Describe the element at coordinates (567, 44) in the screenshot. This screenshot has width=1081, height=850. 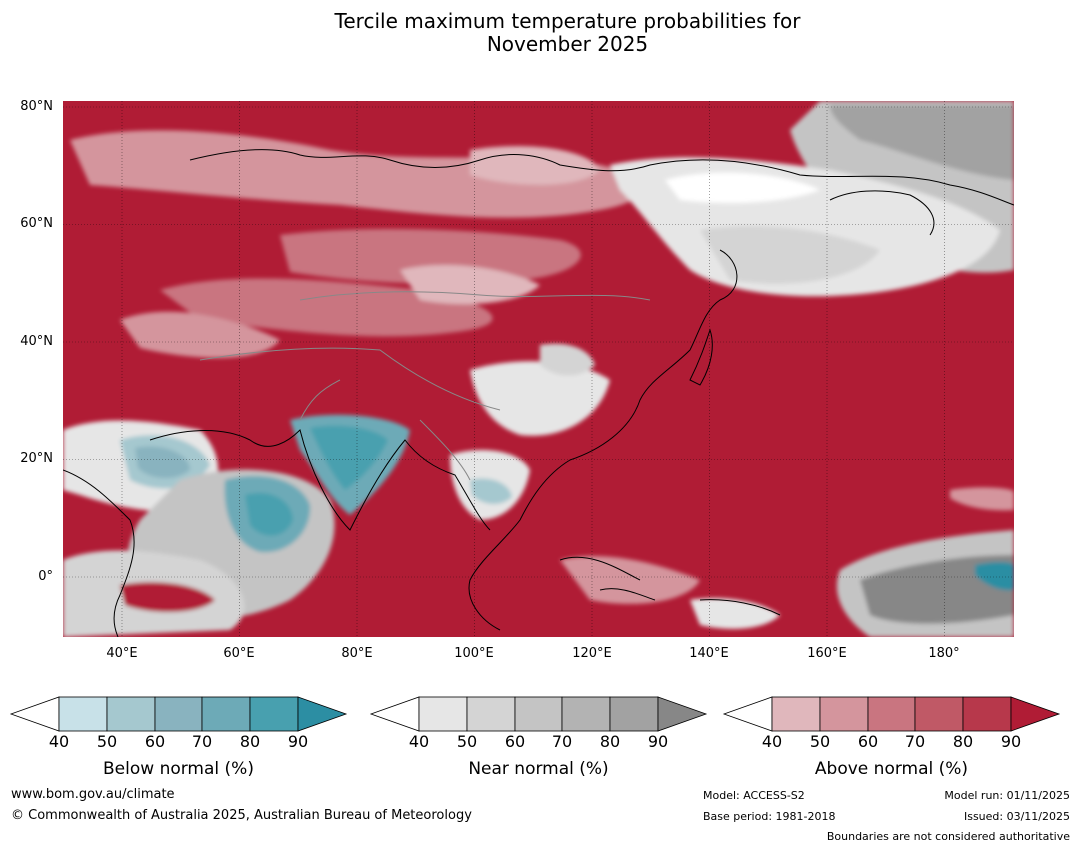
I see `title-line-2: November 2025` at that location.